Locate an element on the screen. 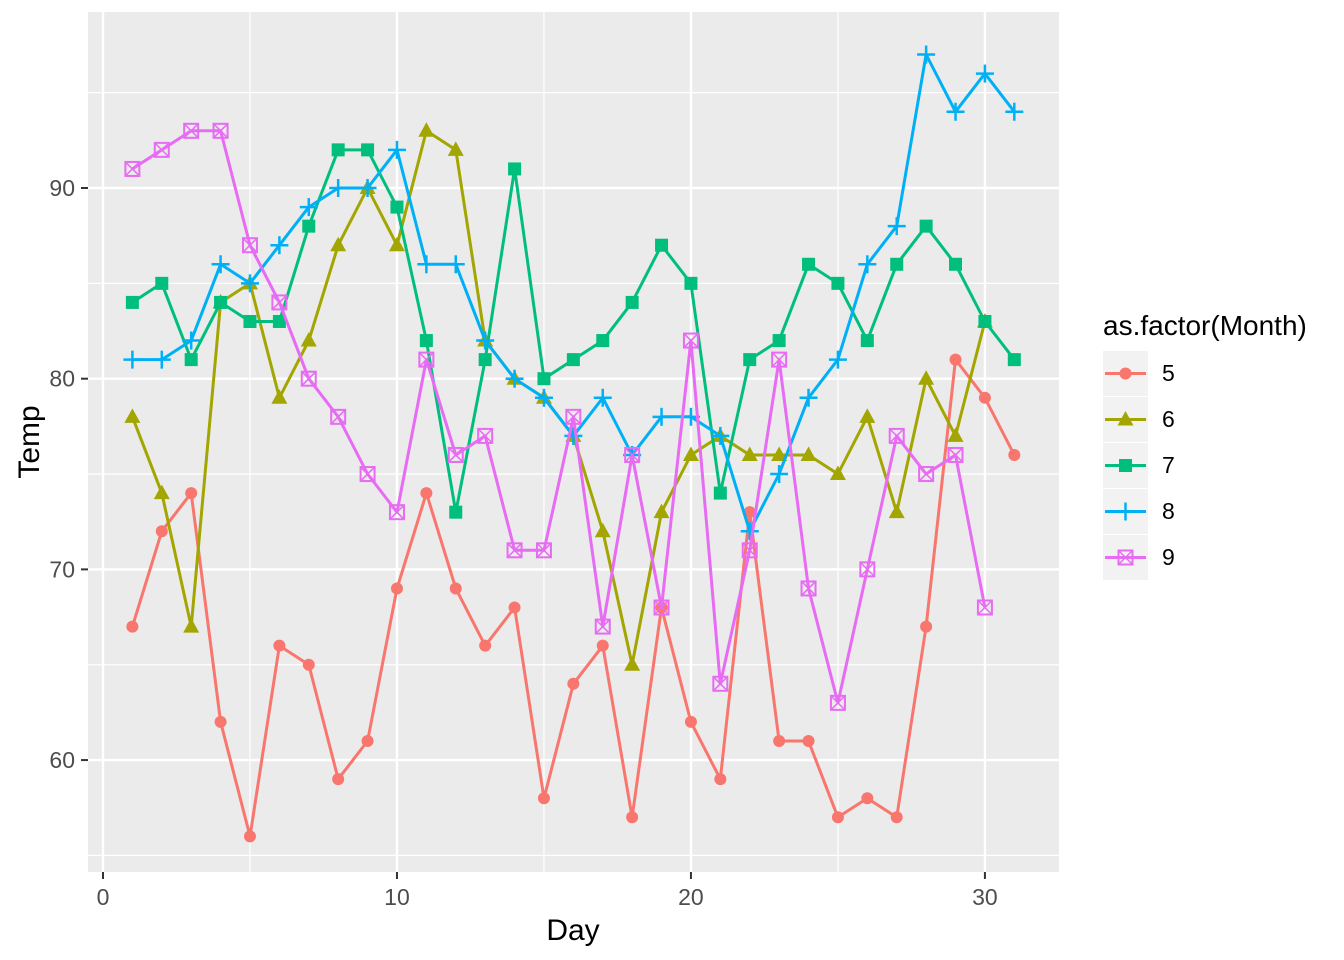  legend-key-circle-icon is located at coordinates (1125, 373).